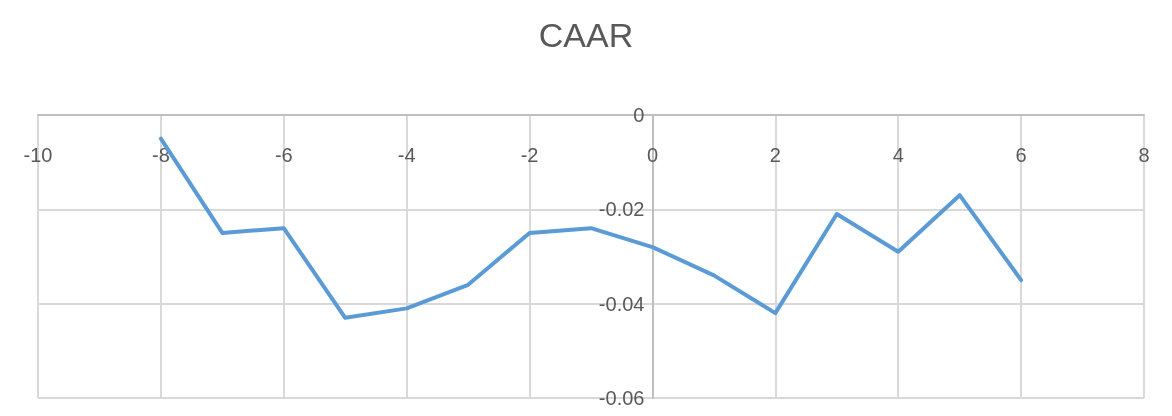  Describe the element at coordinates (529, 155) in the screenshot. I see `x-tick-label: -2` at that location.